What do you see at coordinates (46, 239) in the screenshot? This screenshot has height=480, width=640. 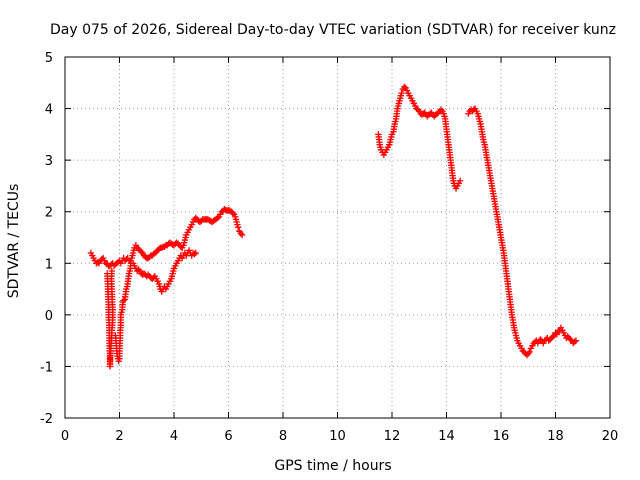 I see `y-tick-labels: -2 -1 0 1 2 3 4 5` at bounding box center [46, 239].